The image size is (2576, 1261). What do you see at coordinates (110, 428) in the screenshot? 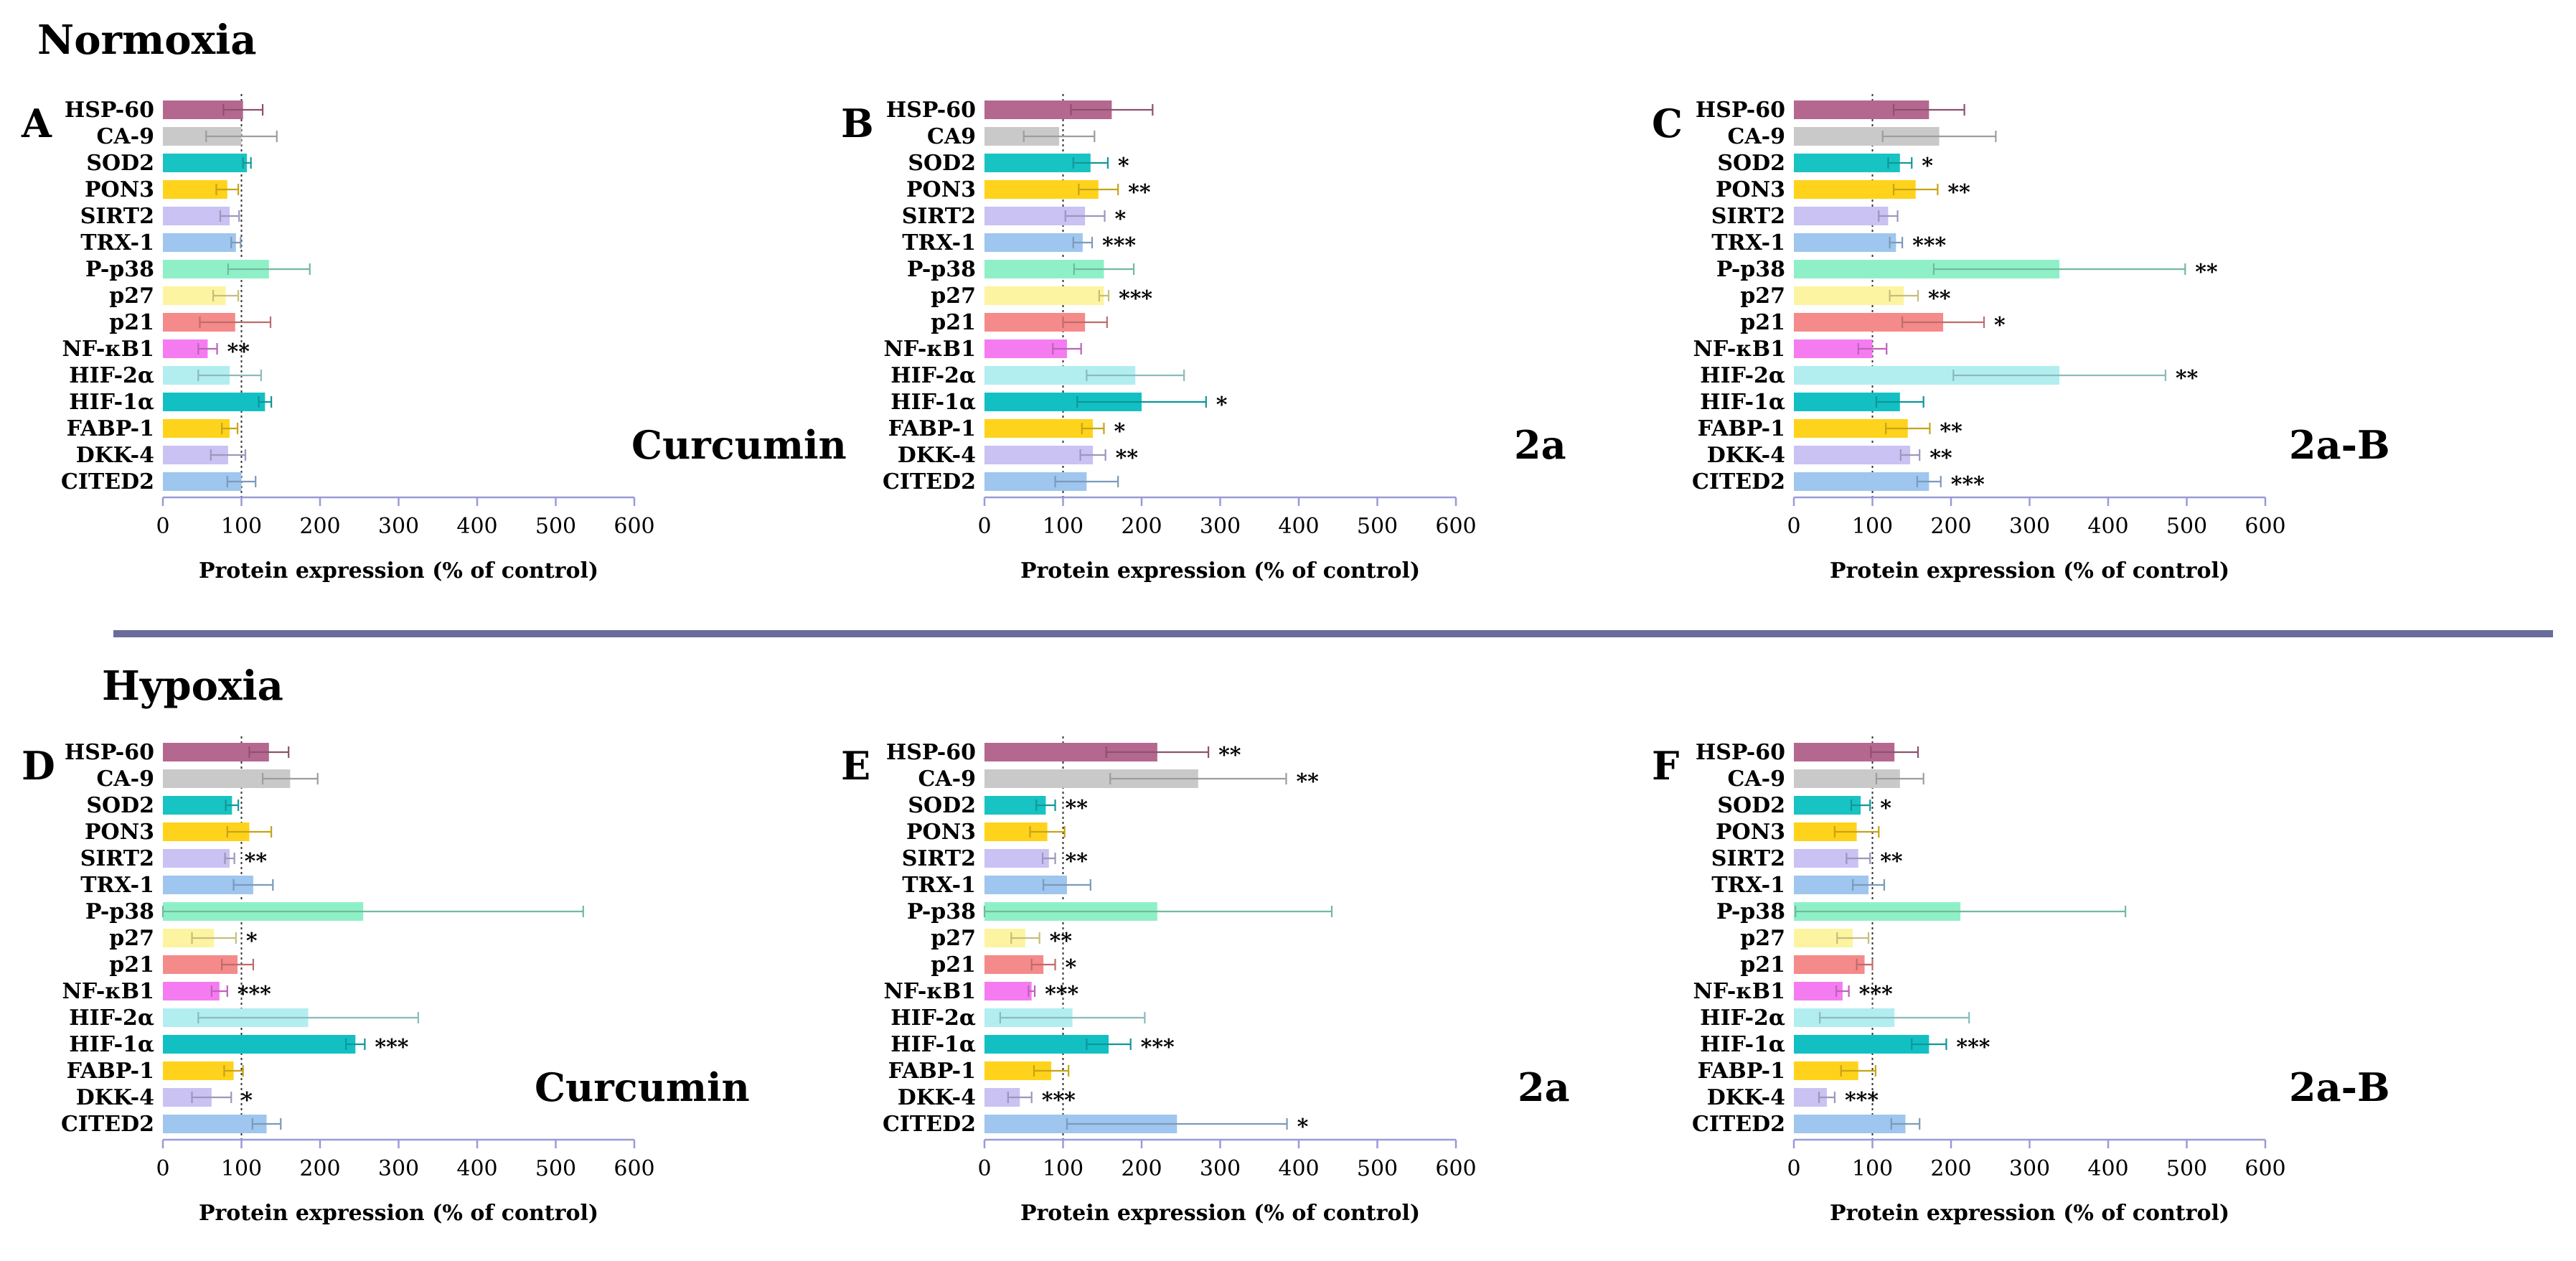
I see `category-label: FABP-1` at bounding box center [110, 428].